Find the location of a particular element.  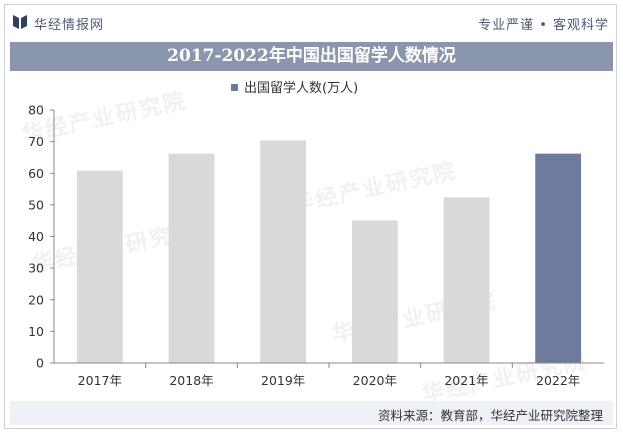

y-tick-label: 50 is located at coordinates (36, 204).